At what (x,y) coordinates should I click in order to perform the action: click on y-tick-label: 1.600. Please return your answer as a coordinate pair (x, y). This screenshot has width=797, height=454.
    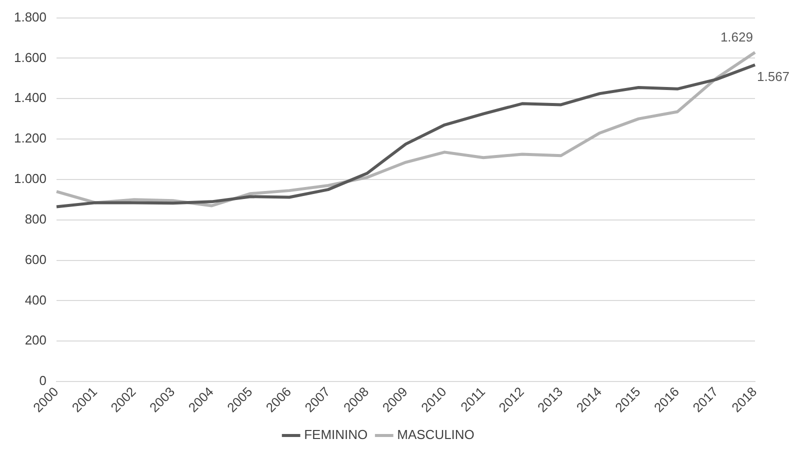
    Looking at the image, I should click on (30, 57).